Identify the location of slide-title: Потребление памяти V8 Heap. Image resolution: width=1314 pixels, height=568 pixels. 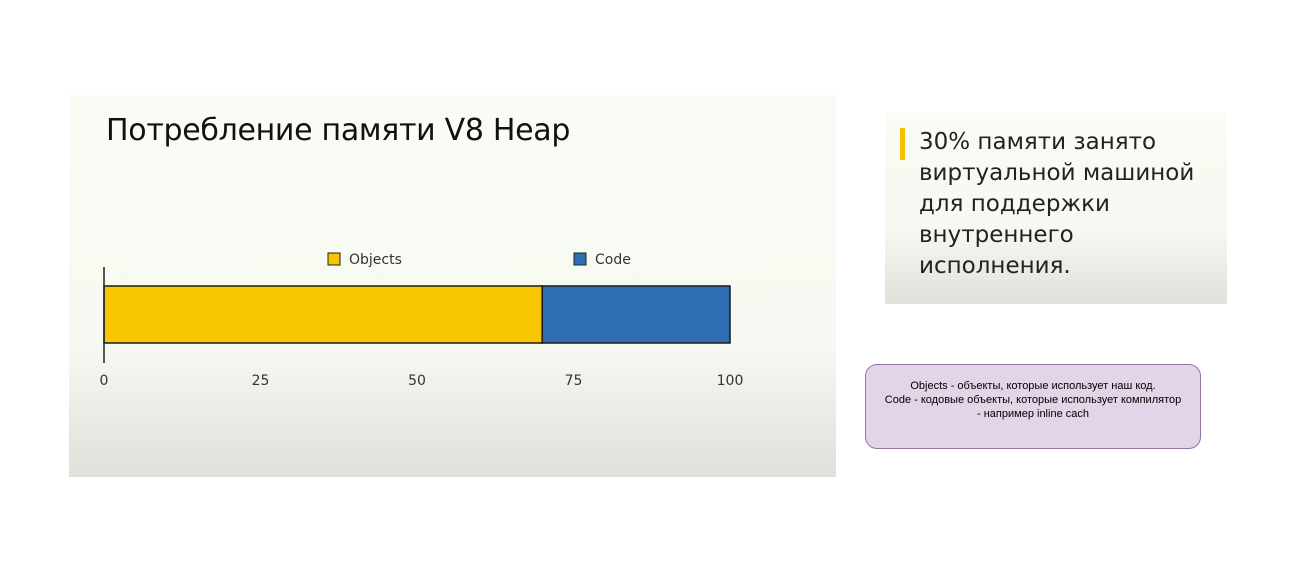
(338, 130).